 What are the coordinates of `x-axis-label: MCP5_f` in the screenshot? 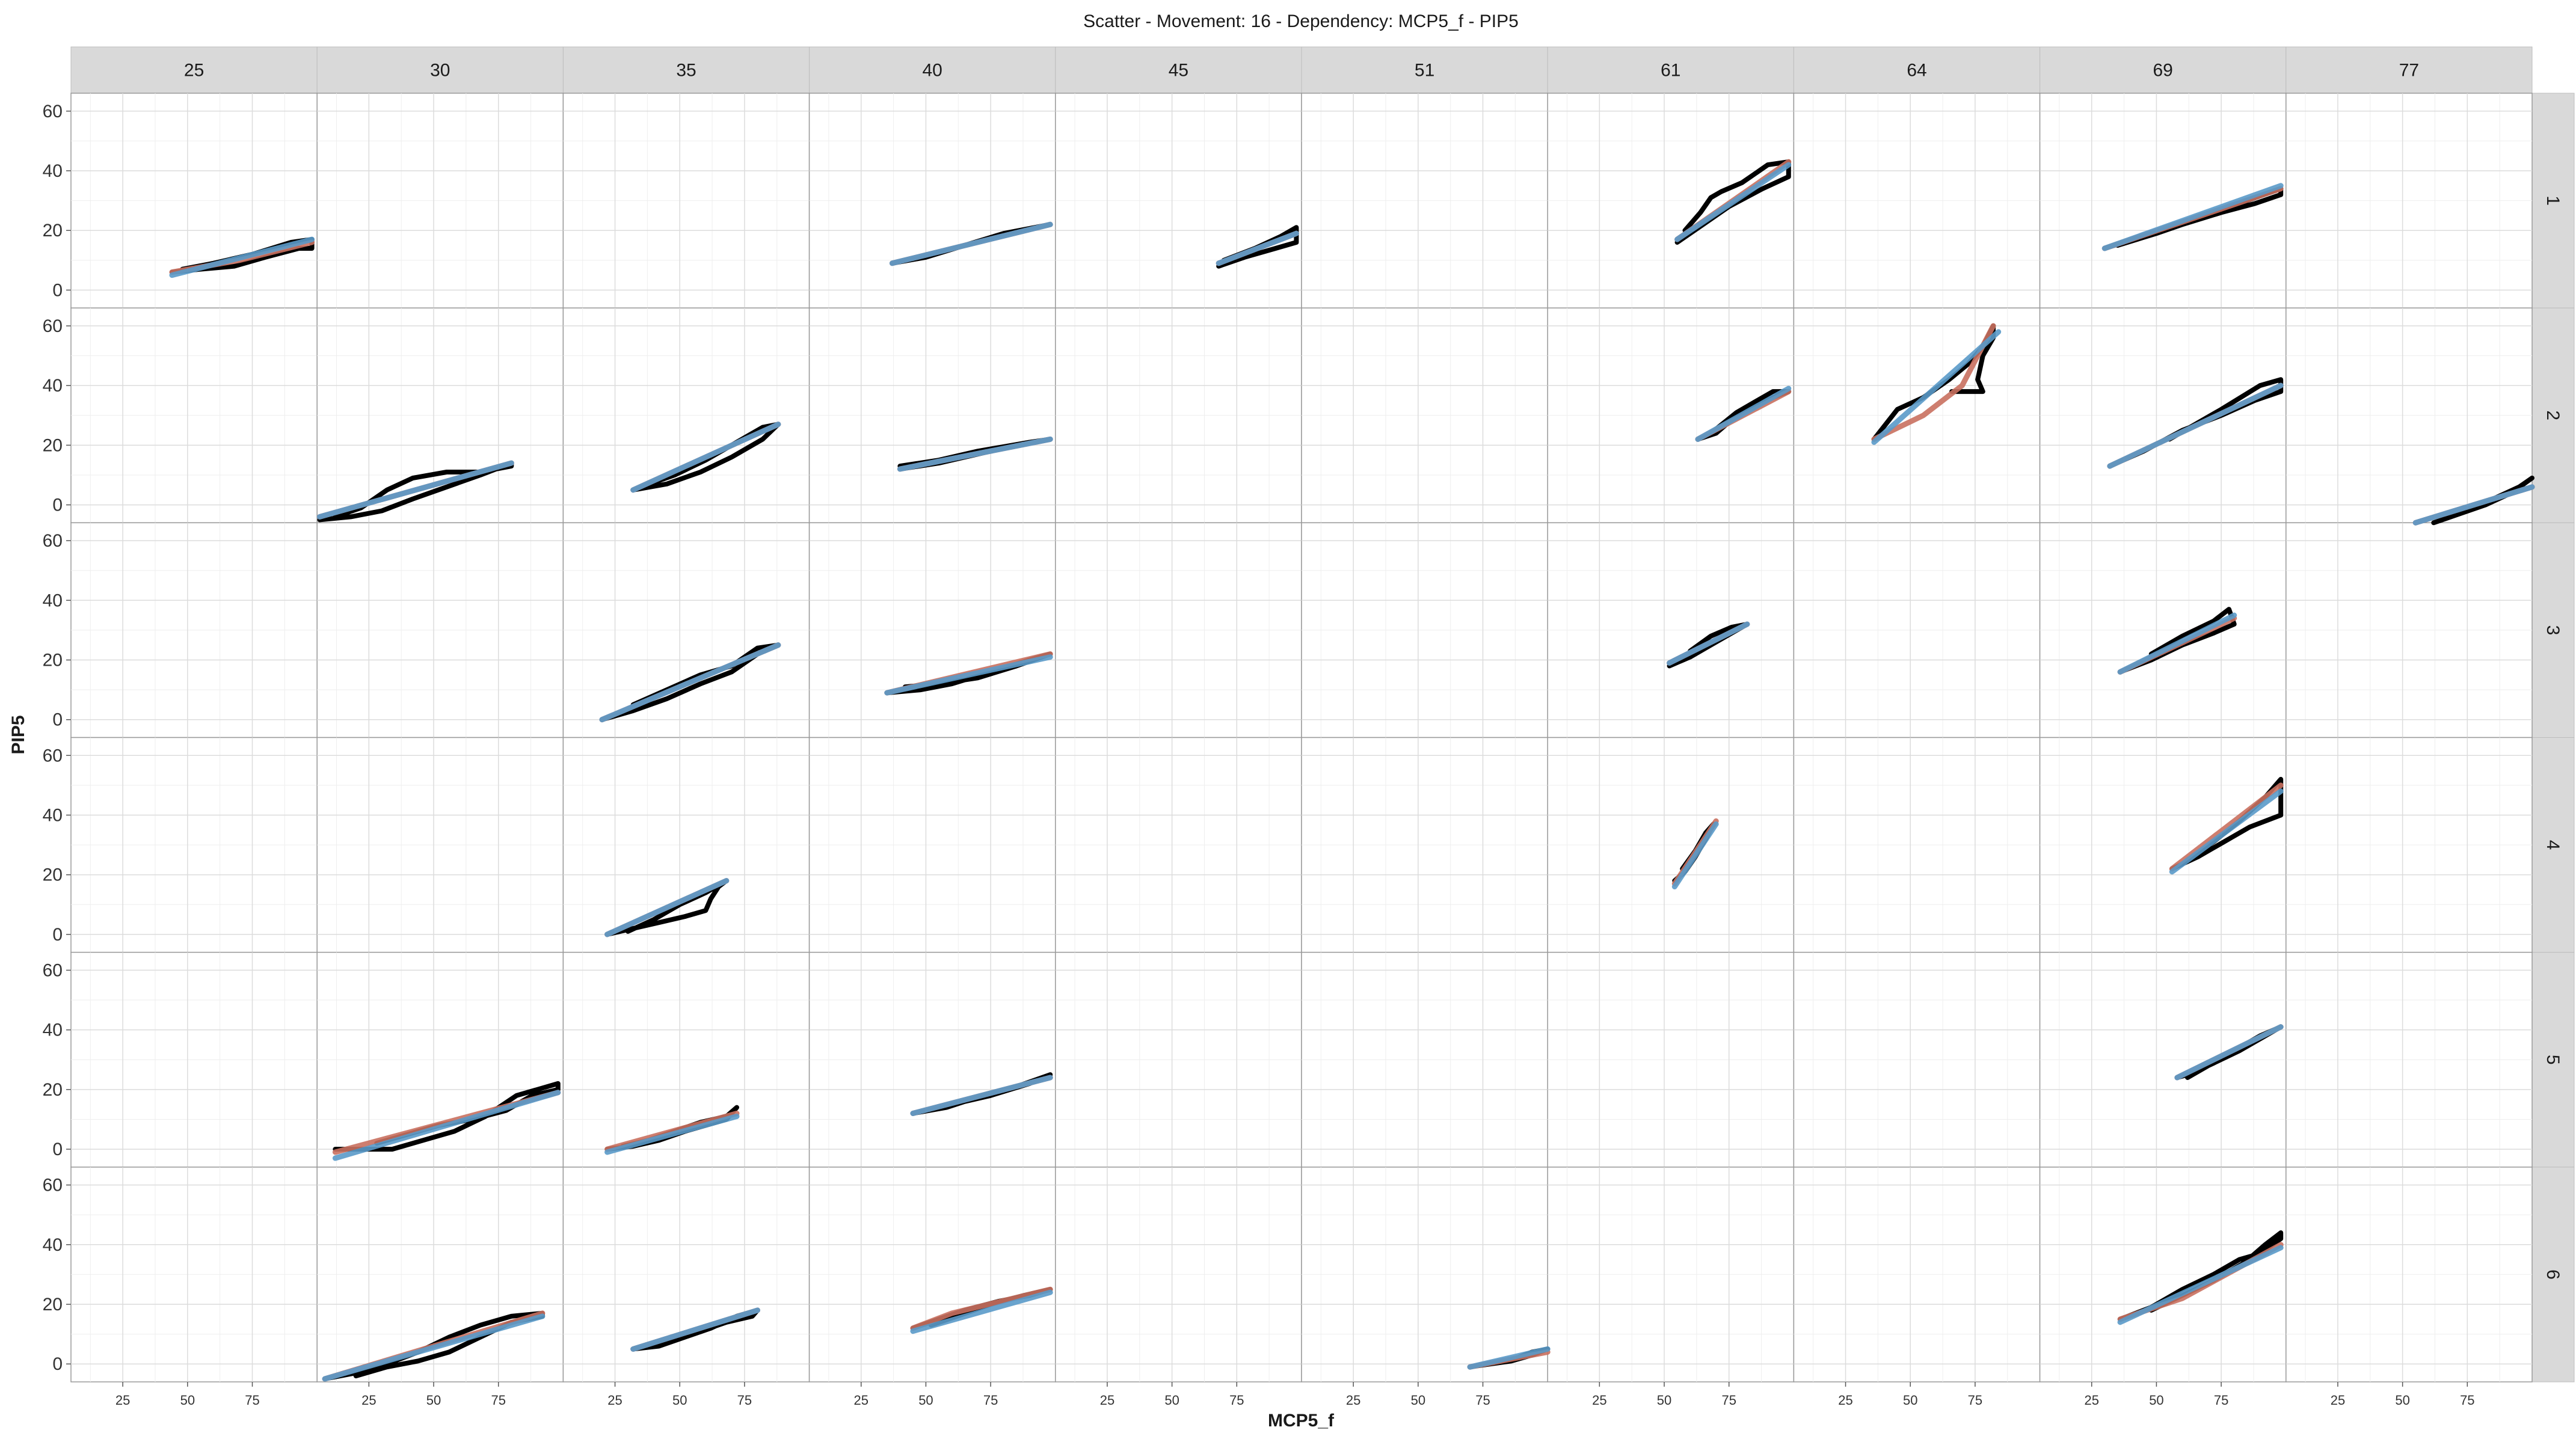 It's located at (1301, 1421).